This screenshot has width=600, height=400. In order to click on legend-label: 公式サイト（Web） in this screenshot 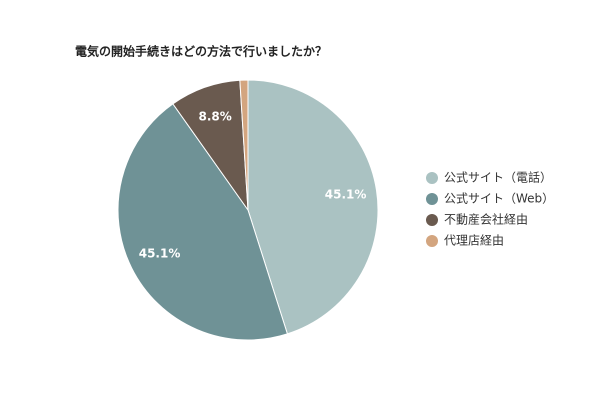, I will do `click(499, 199)`.